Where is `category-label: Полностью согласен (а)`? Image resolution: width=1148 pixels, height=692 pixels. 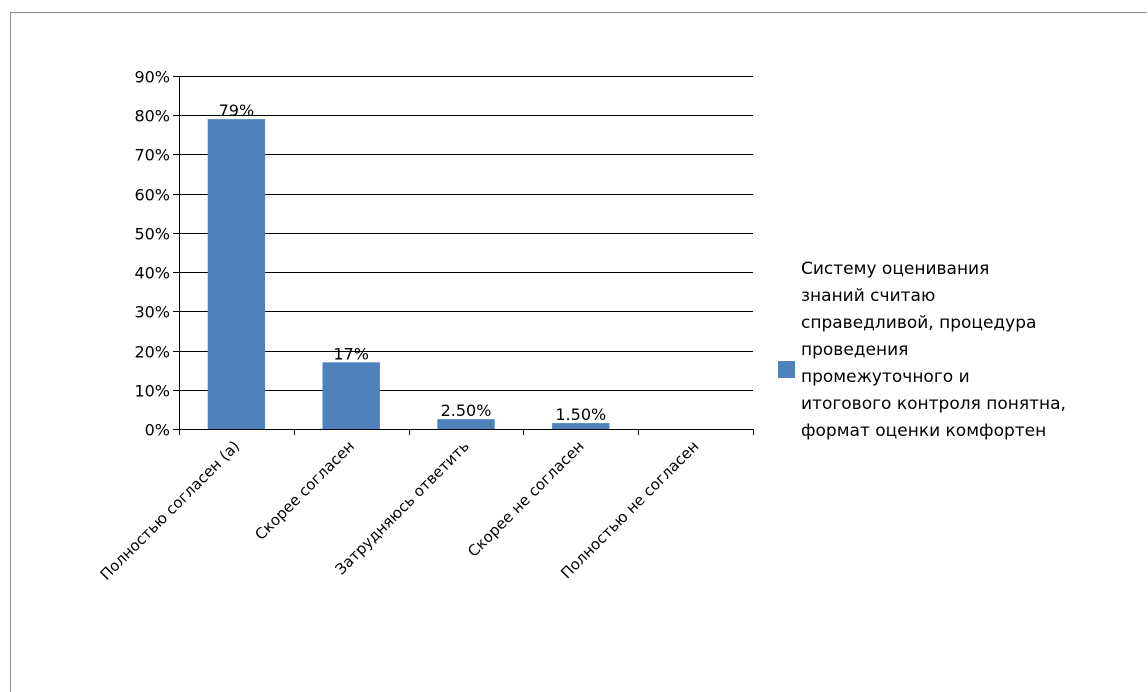 category-label: Полностью согласен (а) is located at coordinates (170, 510).